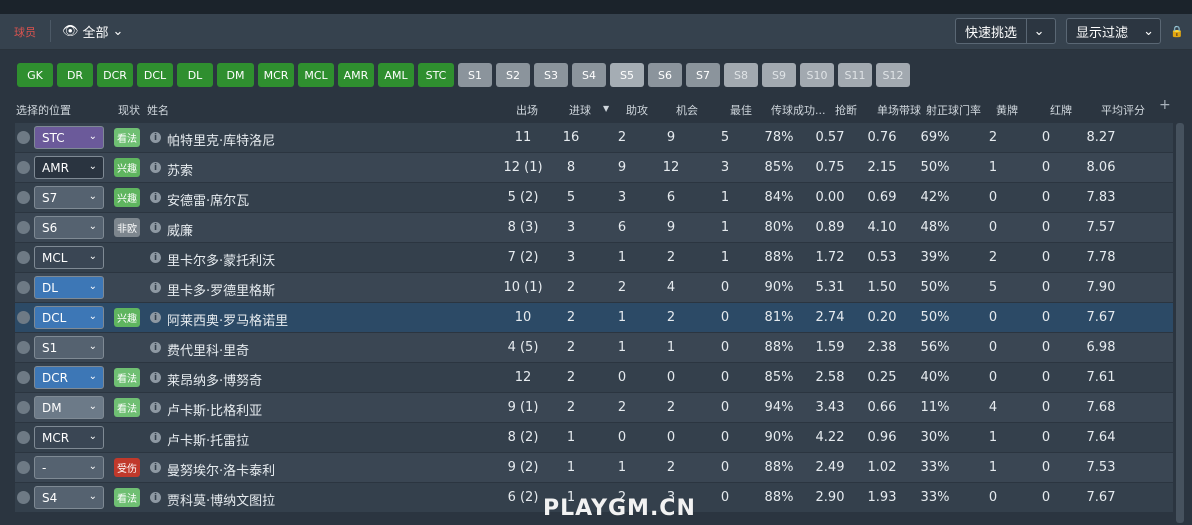 The image size is (1192, 525). I want to click on filter-chip-s12: S12, so click(893, 75).